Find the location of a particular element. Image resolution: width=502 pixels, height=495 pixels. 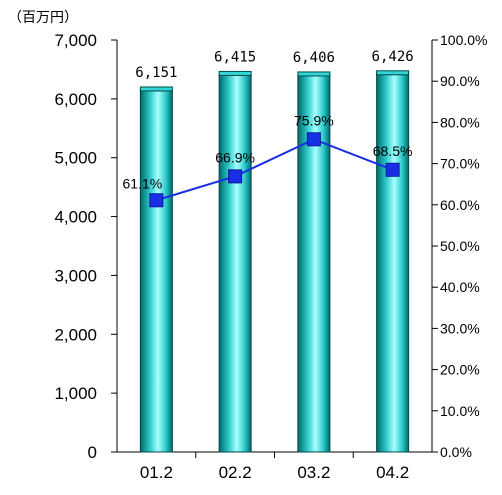

y-right-tick-label: 80.0% is located at coordinates (460, 122).